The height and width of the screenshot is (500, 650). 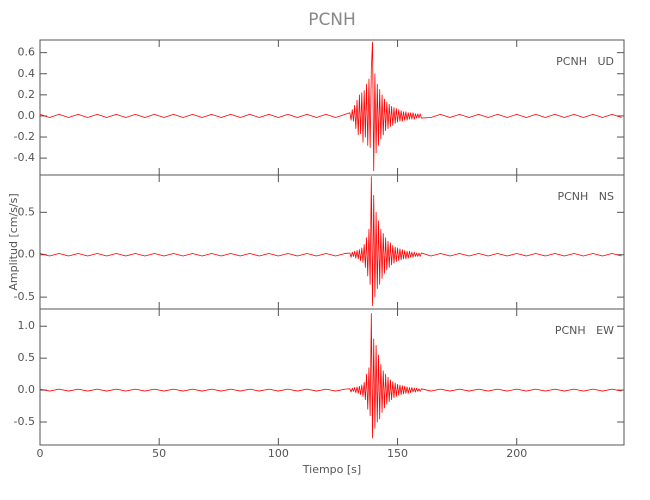 I want to click on y-axis-label: Amplitud [cm/s/s], so click(x=13, y=241).